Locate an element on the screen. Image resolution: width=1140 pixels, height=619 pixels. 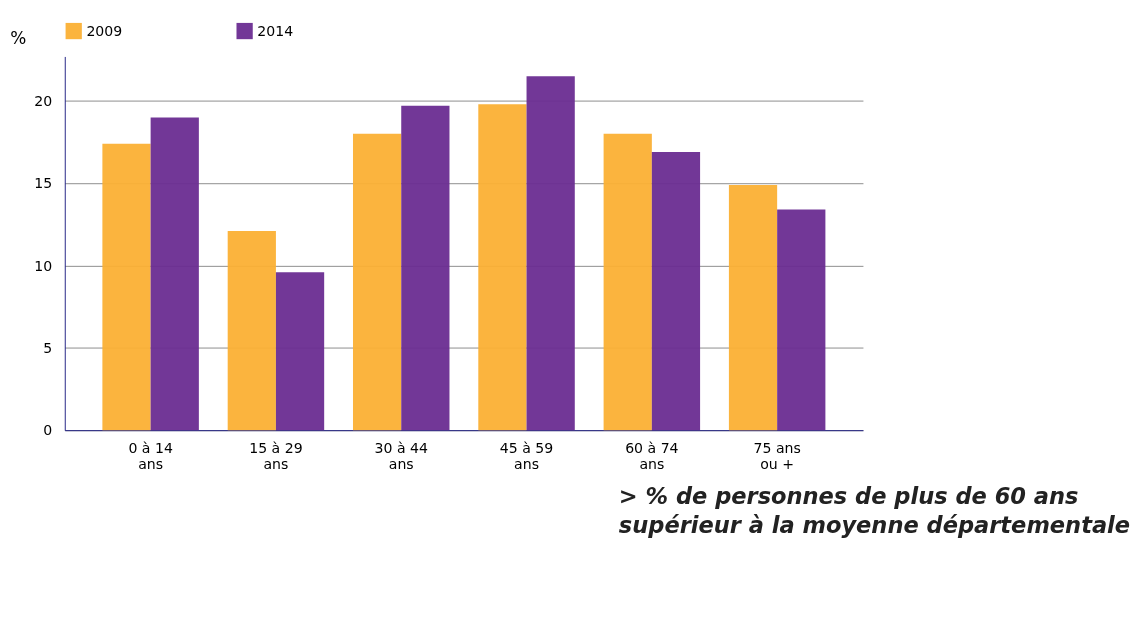
x-tick-label: 15 à 29 ans is located at coordinates (276, 456).